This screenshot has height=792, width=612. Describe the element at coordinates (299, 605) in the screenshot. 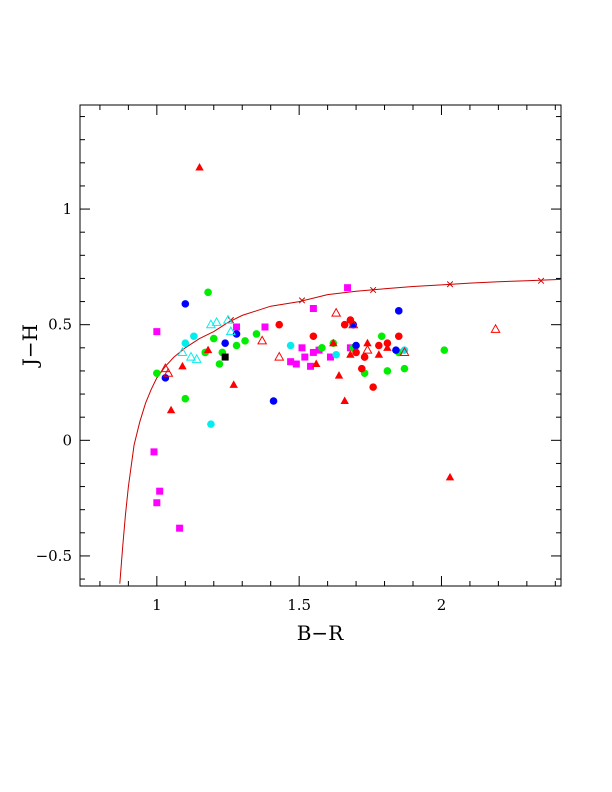

I see `x-tick-label: 1.5` at that location.